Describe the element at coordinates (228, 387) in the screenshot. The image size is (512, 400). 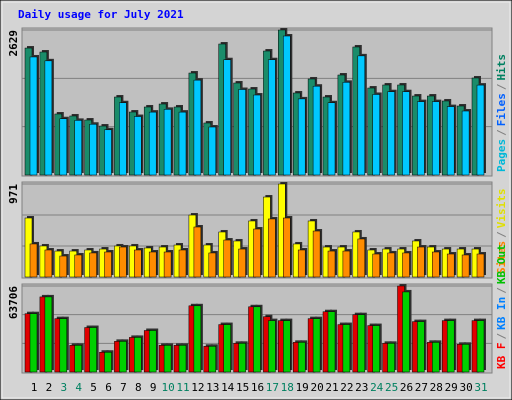
I see `x-tick-label: 14` at that location.